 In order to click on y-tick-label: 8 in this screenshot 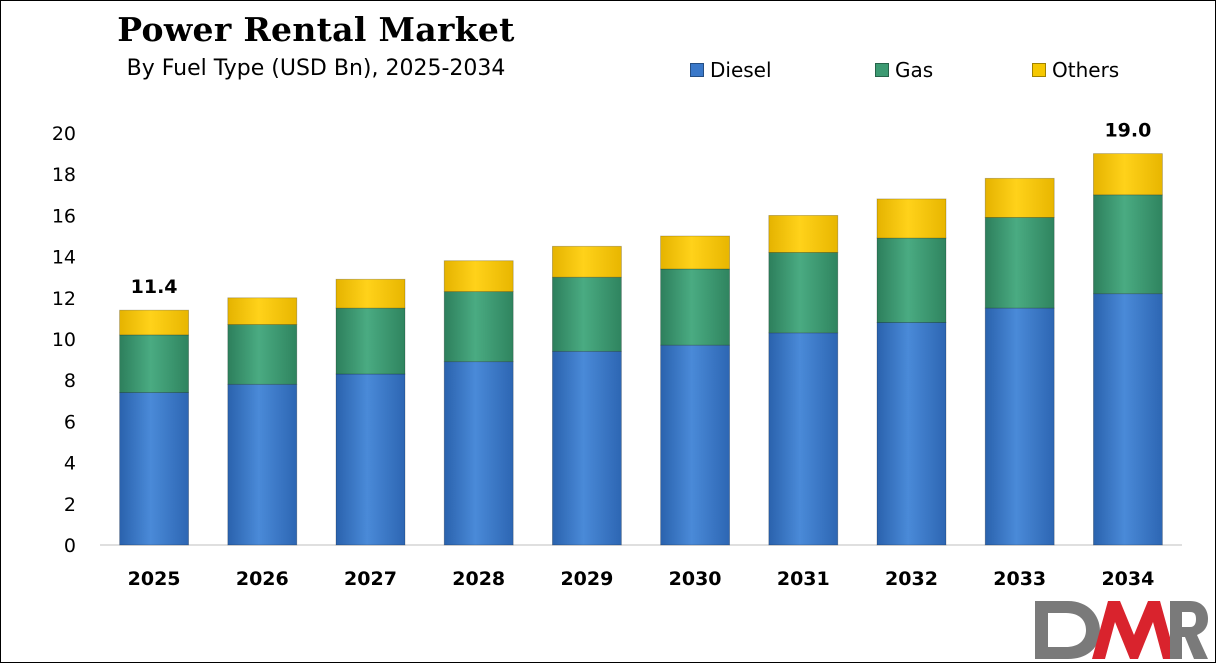, I will do `click(70, 381)`.